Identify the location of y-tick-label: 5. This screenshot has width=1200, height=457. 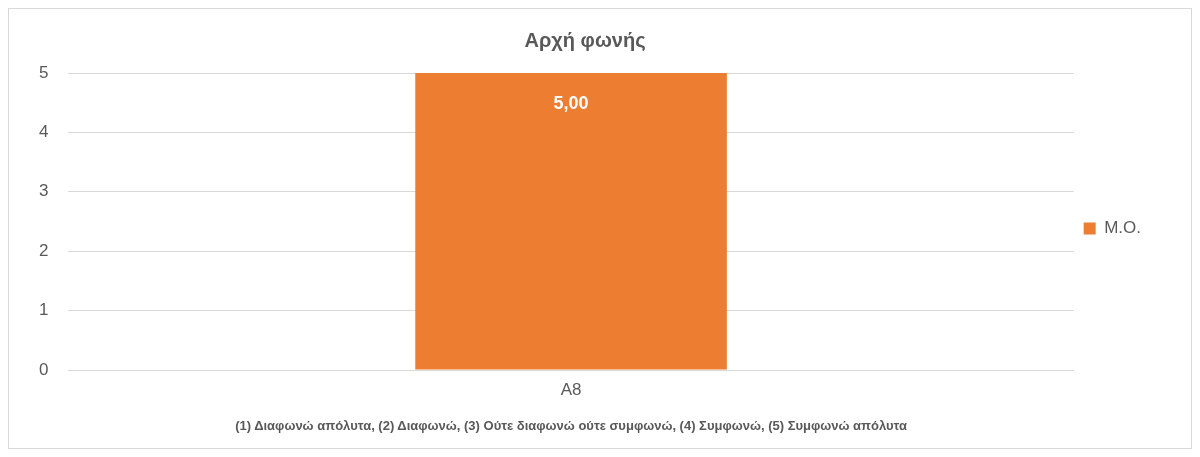
(43, 72).